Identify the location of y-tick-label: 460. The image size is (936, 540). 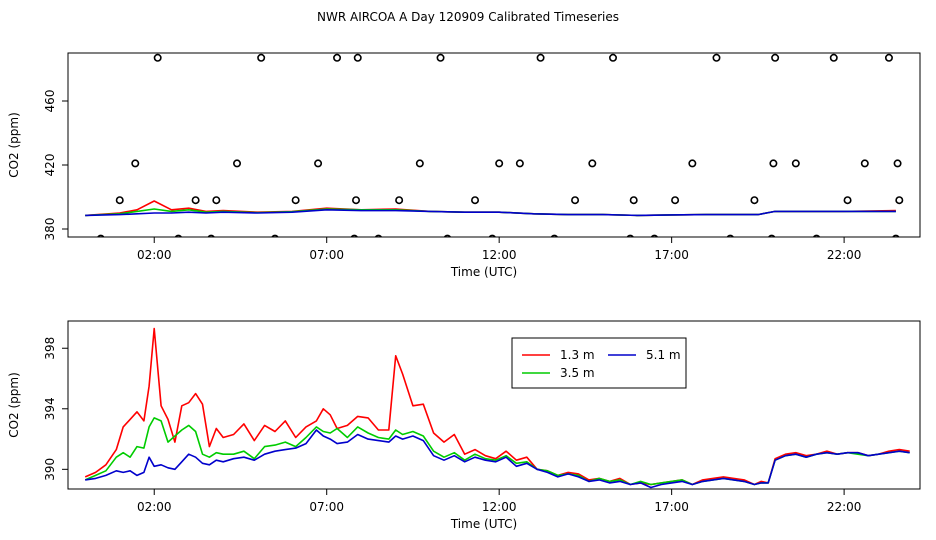
(50, 101).